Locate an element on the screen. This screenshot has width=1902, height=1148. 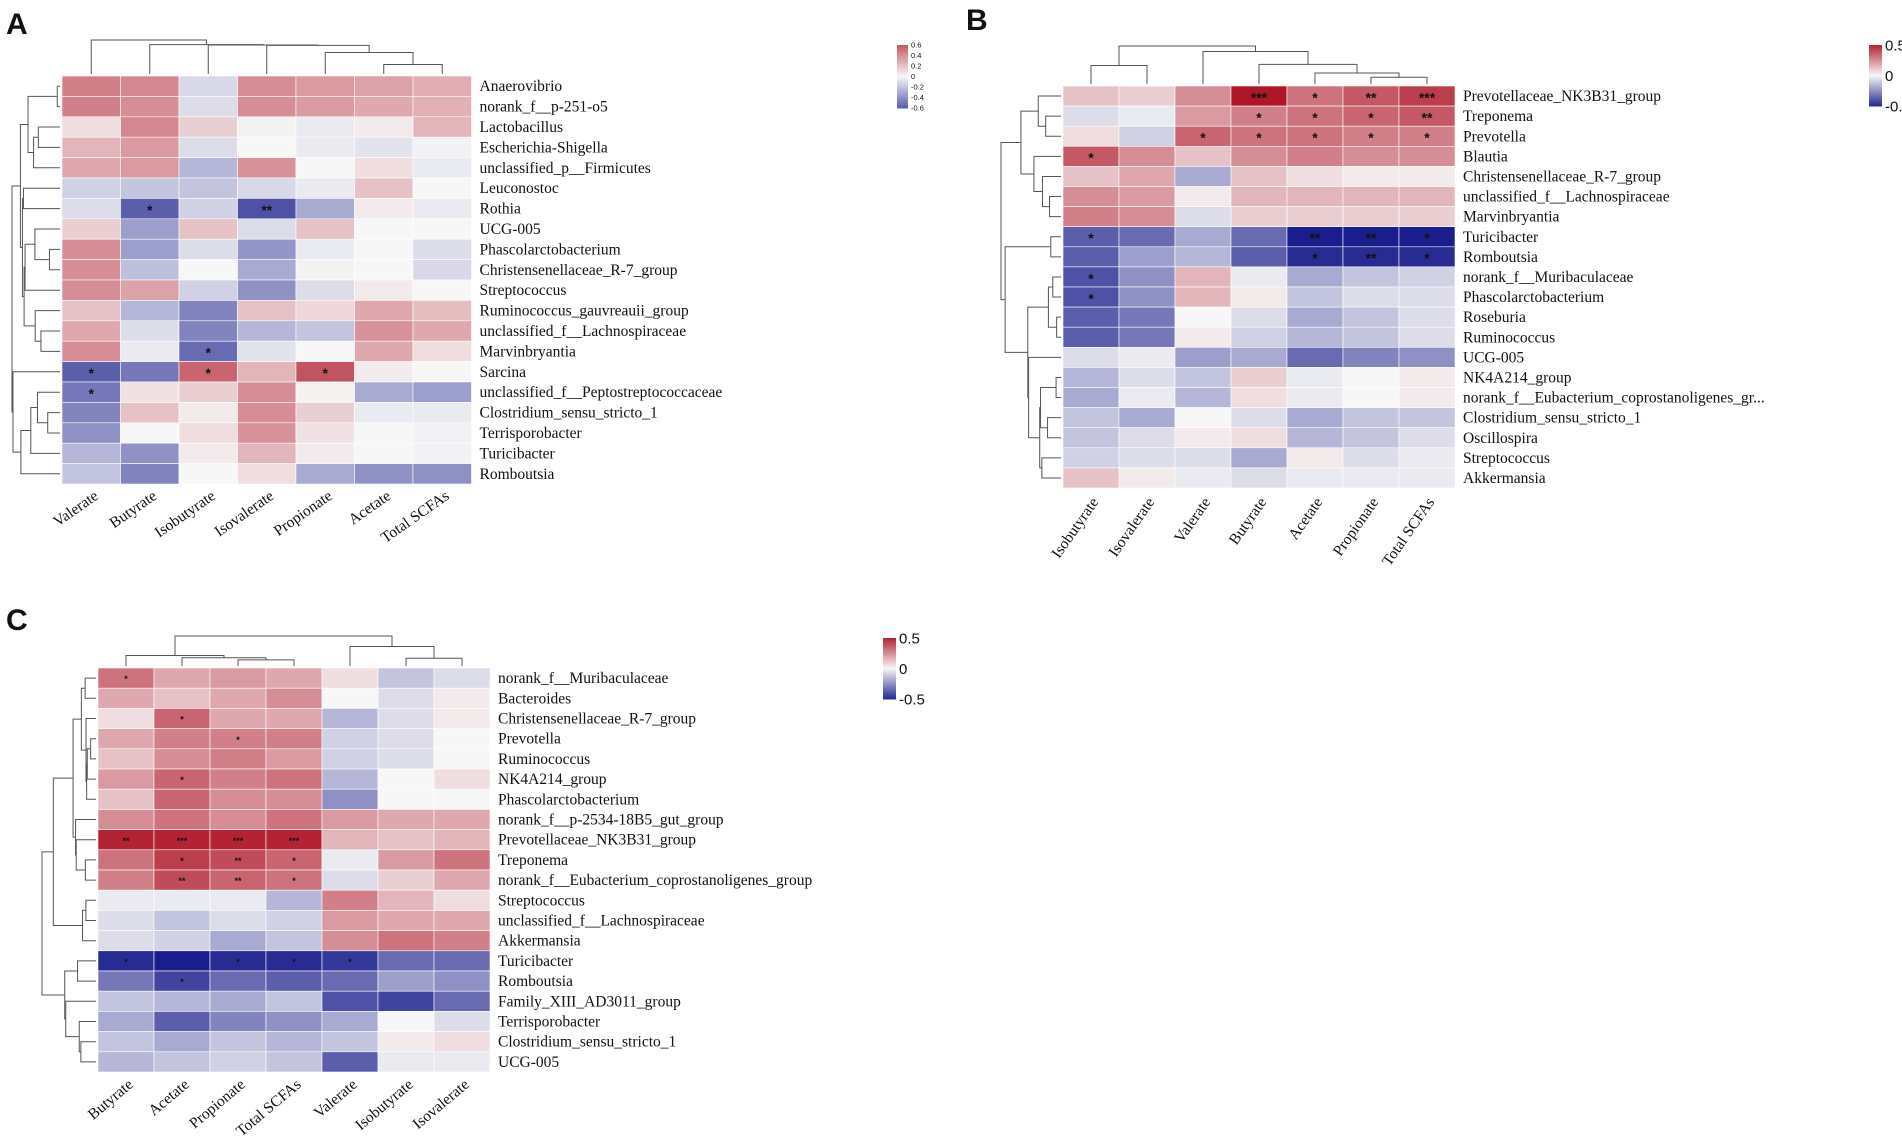
significance-mark: *** is located at coordinates (182, 841).